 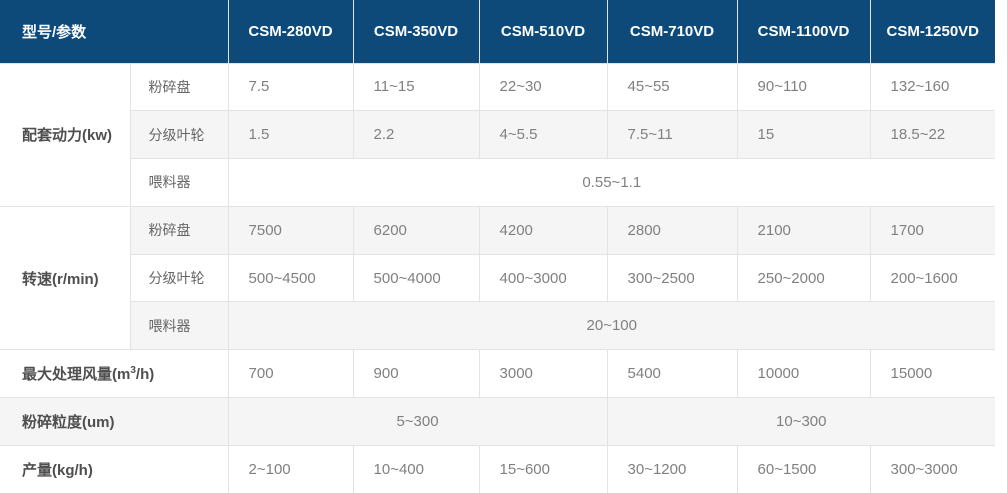 What do you see at coordinates (416, 278) in the screenshot?
I see `value-cell: 500~4000` at bounding box center [416, 278].